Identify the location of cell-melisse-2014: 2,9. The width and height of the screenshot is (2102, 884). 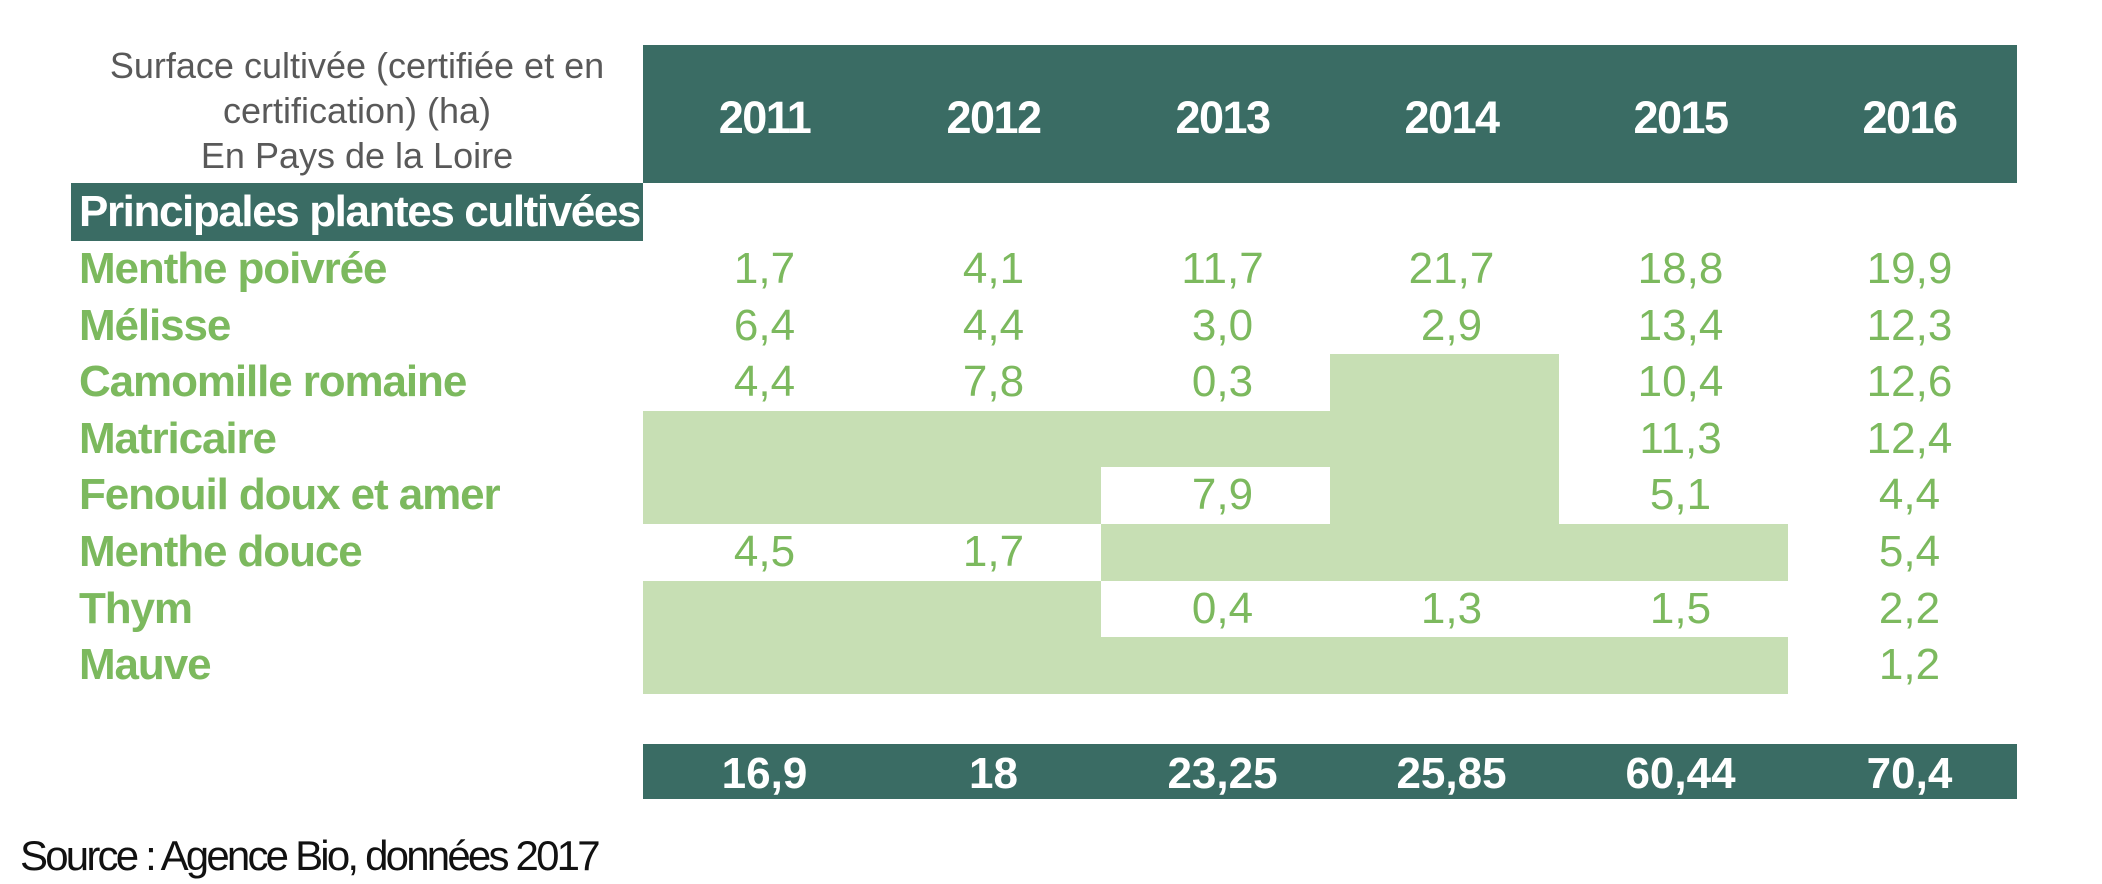
(1451, 325).